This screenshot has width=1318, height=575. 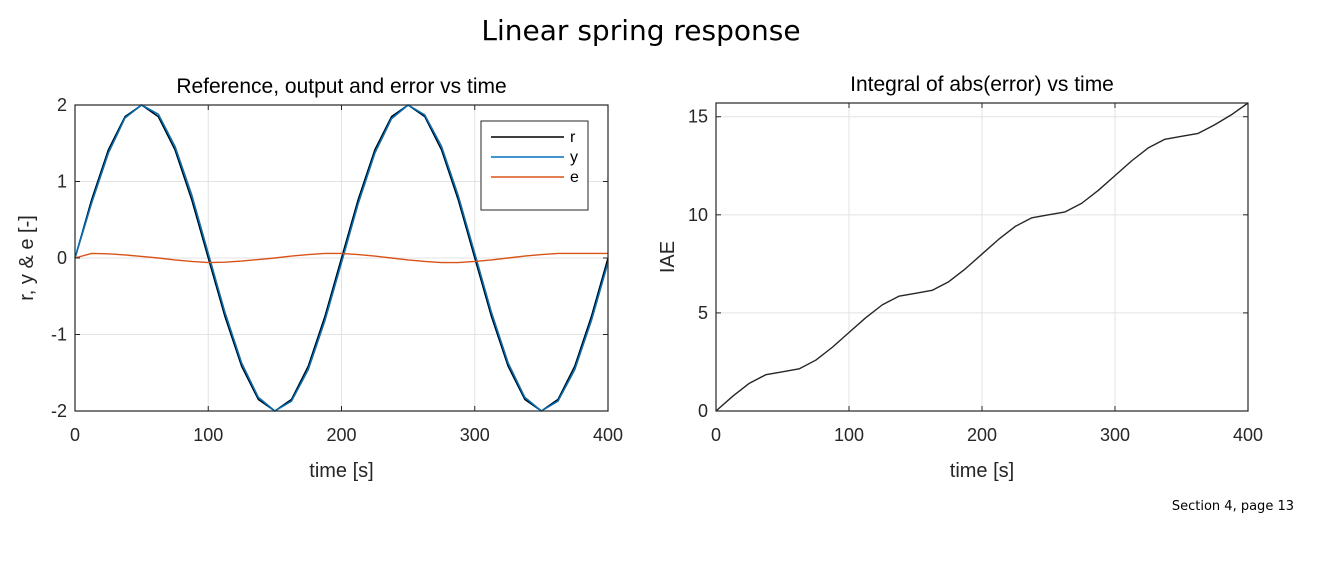 I want to click on y-tick-label: 1, so click(x=62, y=182).